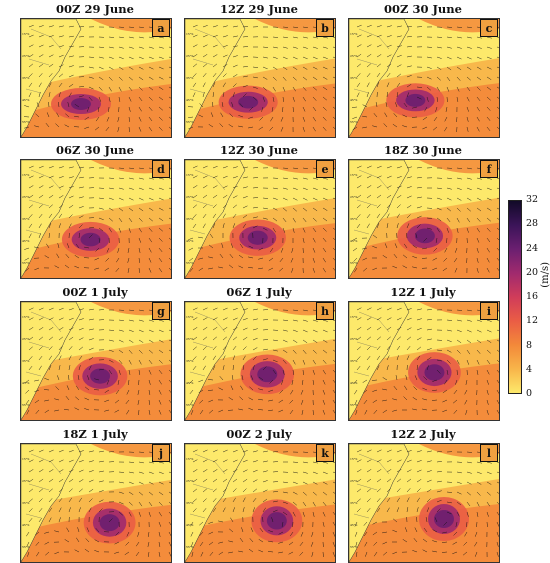 This screenshot has height=563, width=550. What do you see at coordinates (423, 9) in the screenshot?
I see `panel-title: 00Z 30 June` at bounding box center [423, 9].